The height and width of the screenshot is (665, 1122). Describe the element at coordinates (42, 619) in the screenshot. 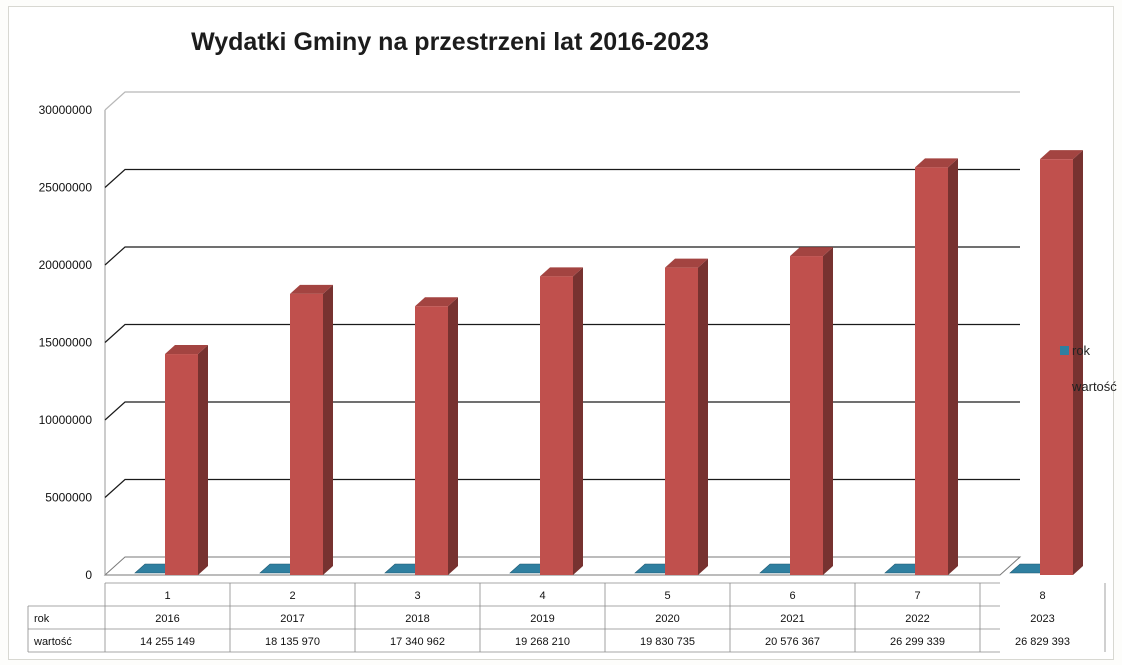

I see `table-row-label-0: rok` at that location.